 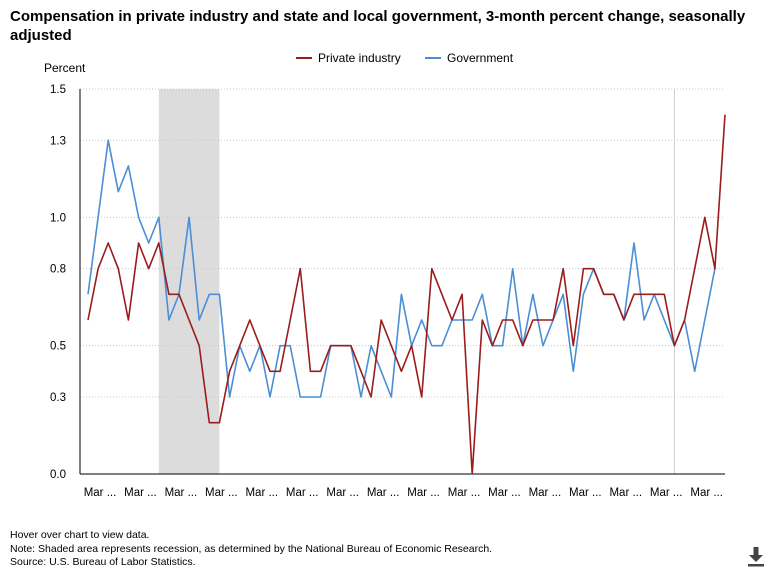 What do you see at coordinates (58, 270) in the screenshot?
I see `y-tick-label: 0.8` at bounding box center [58, 270].